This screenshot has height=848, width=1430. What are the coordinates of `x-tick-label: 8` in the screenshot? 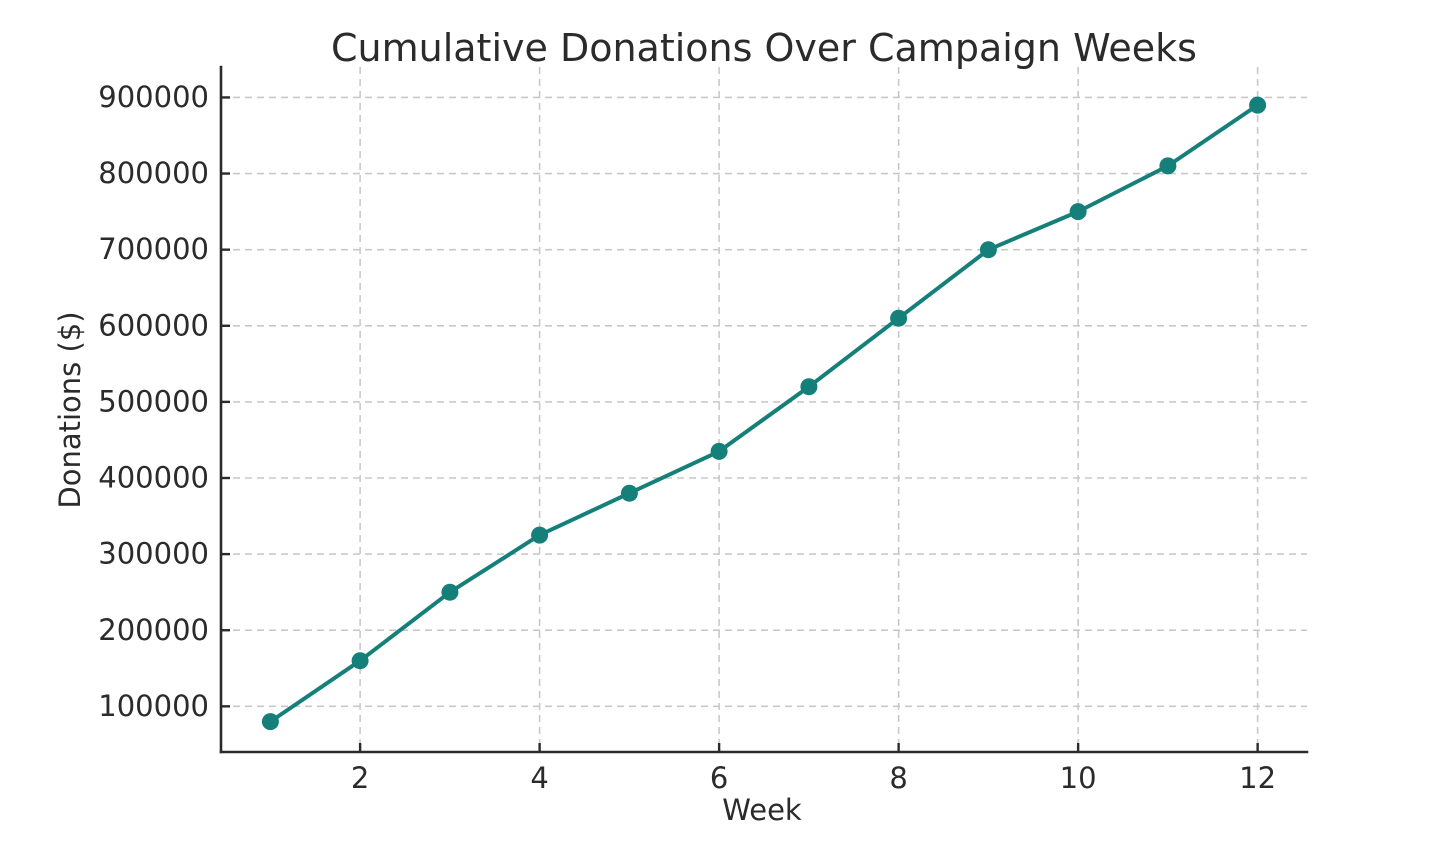 It's located at (898, 778).